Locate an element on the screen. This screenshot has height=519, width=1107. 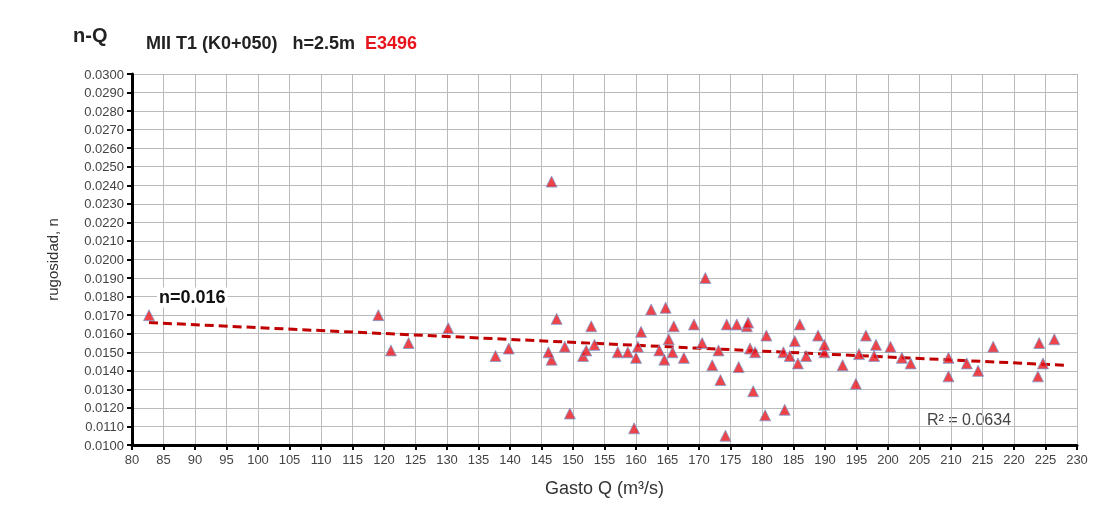
y-tick-label: 0.0120 is located at coordinates (104, 408).